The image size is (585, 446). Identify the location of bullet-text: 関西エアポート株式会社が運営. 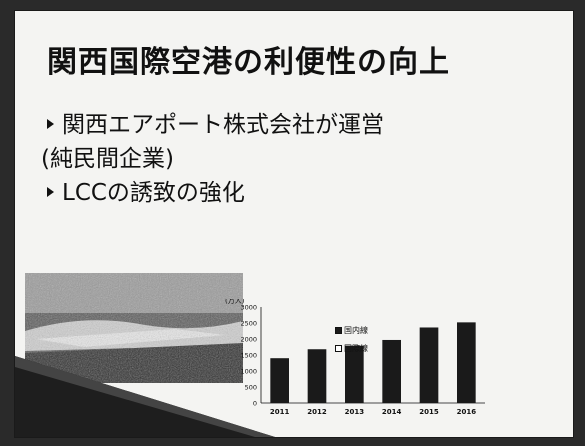
(223, 125).